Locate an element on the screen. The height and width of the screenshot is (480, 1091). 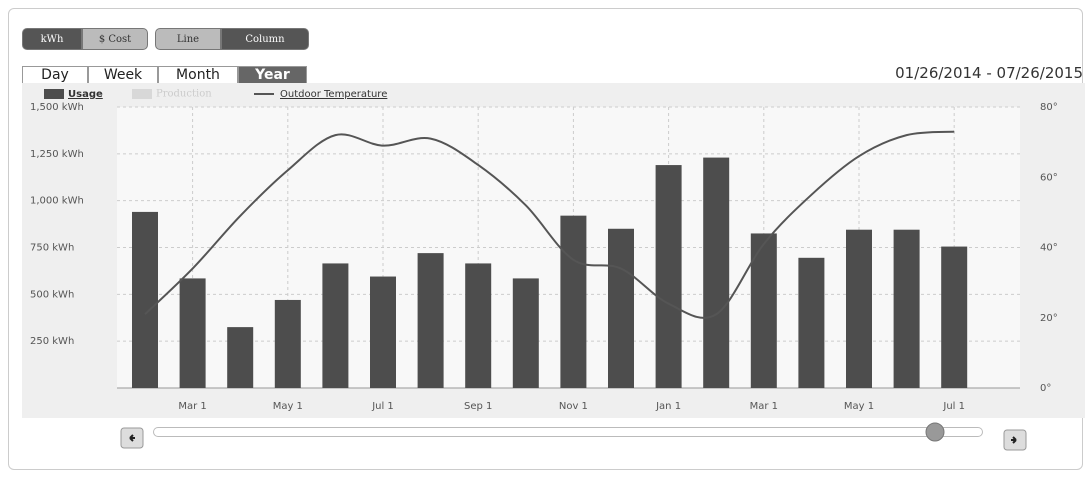
tab: Week is located at coordinates (123, 74).